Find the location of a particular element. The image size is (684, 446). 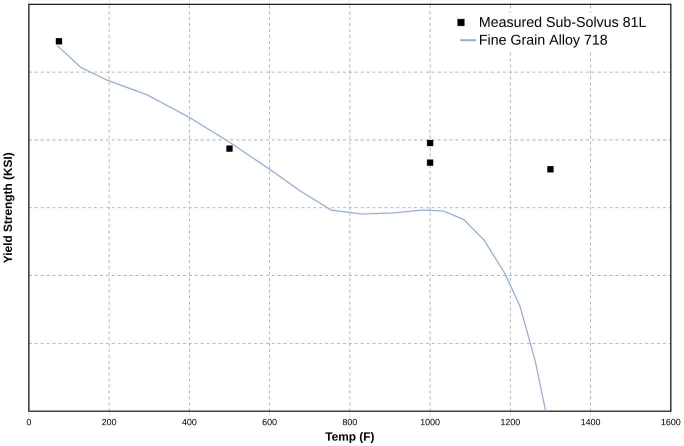

x-tick-label: 0 is located at coordinates (29, 422).